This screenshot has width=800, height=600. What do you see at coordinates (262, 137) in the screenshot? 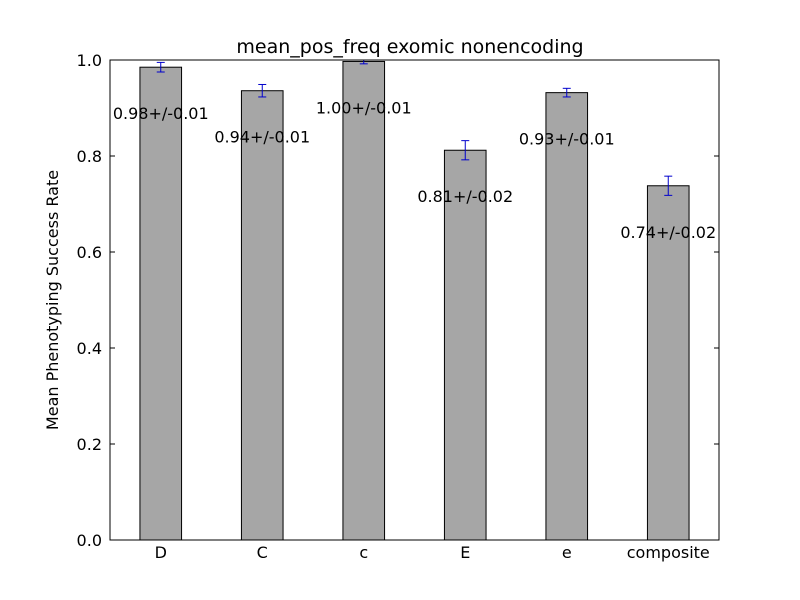
I see `data-label-C: 0.94+/-0.01` at bounding box center [262, 137].